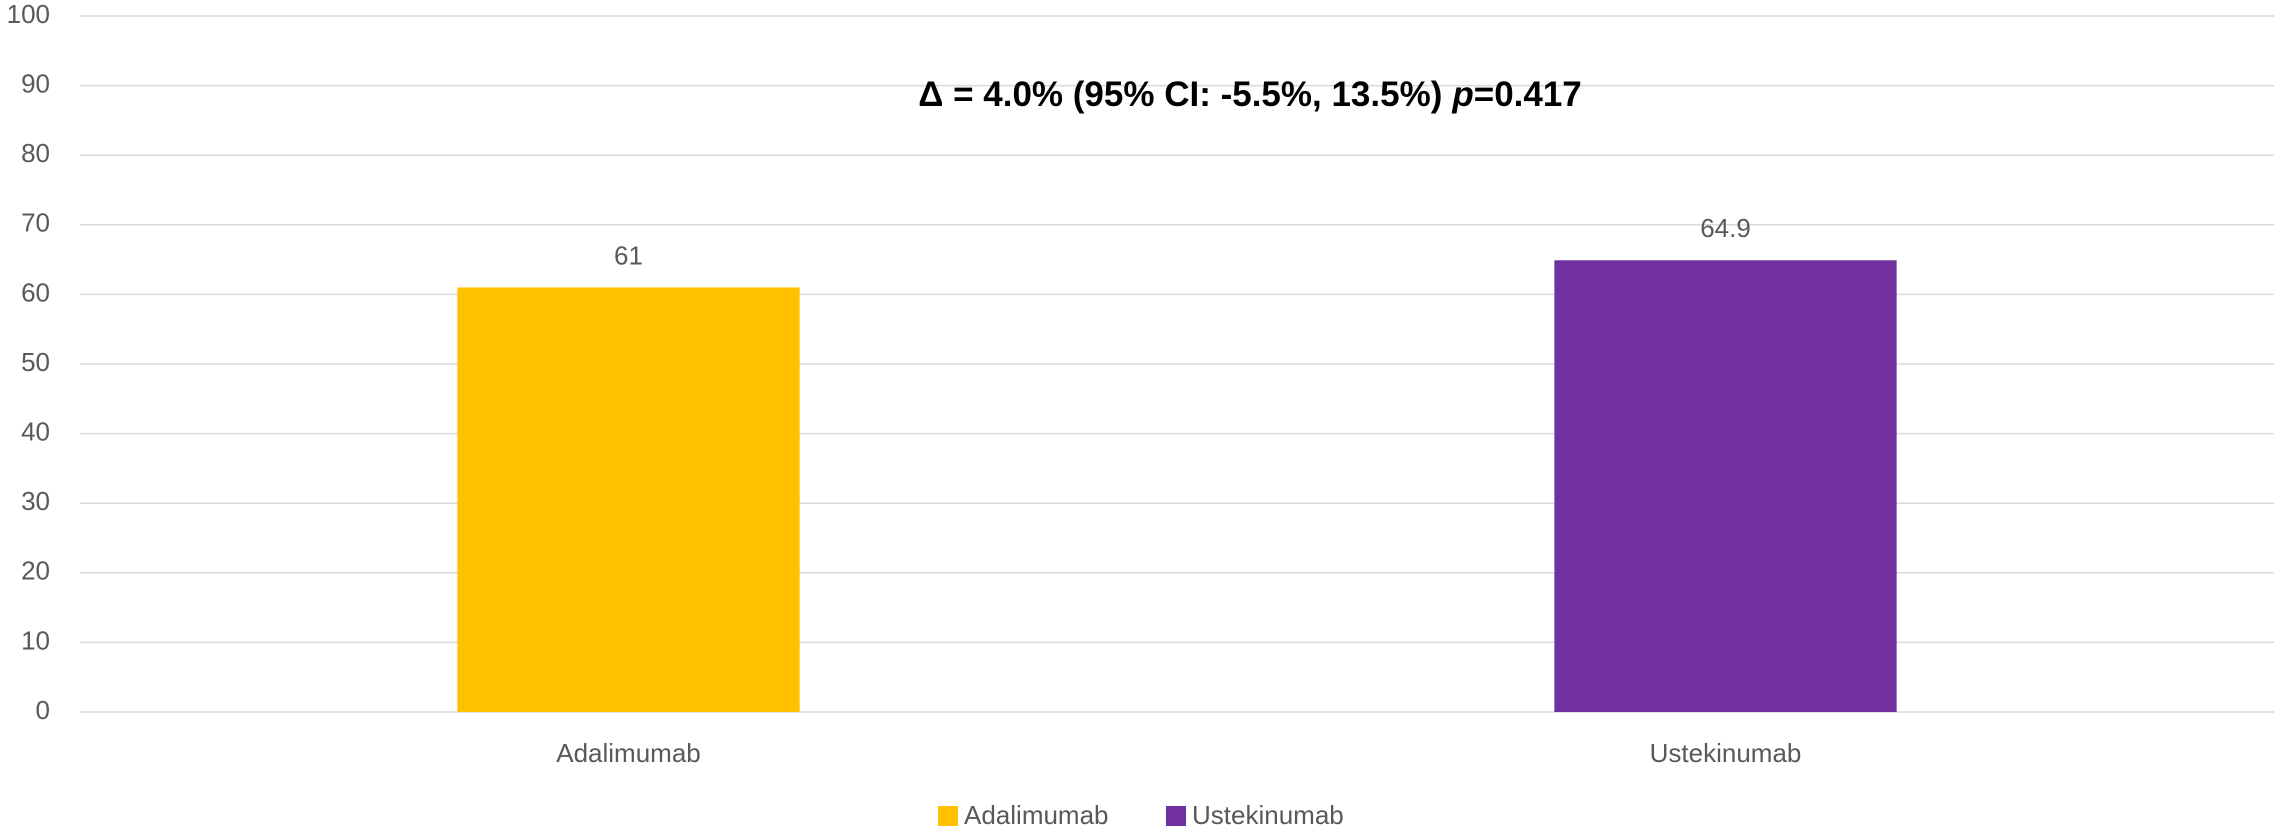 The image size is (2274, 832). Describe the element at coordinates (1725, 228) in the screenshot. I see `value-label: 64.9` at that location.